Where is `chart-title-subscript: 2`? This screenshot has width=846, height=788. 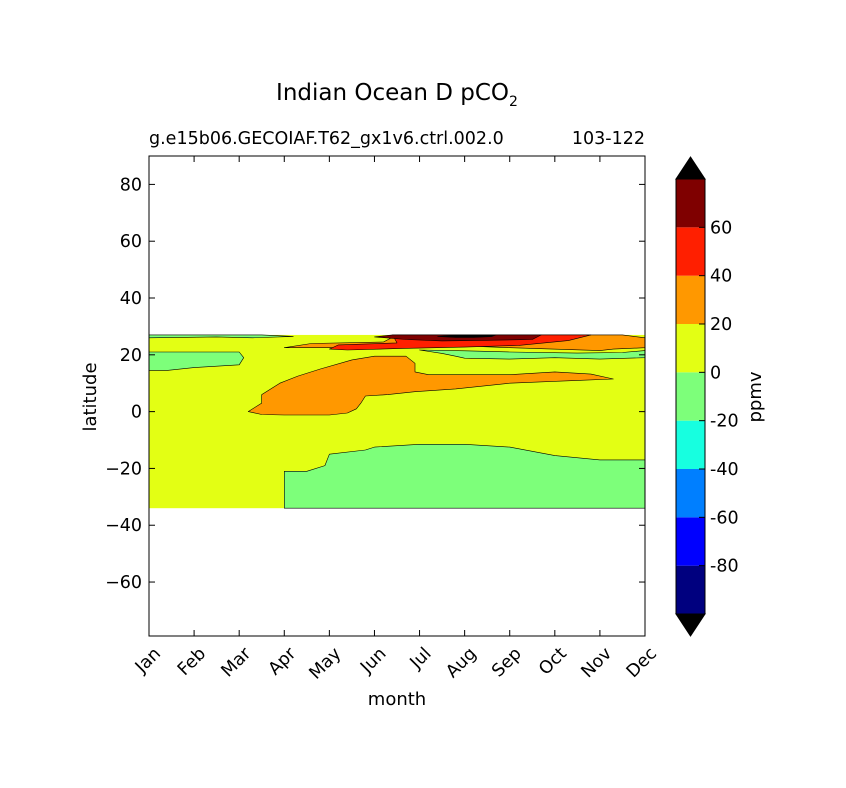
chart-title-subscript: 2 is located at coordinates (513, 102).